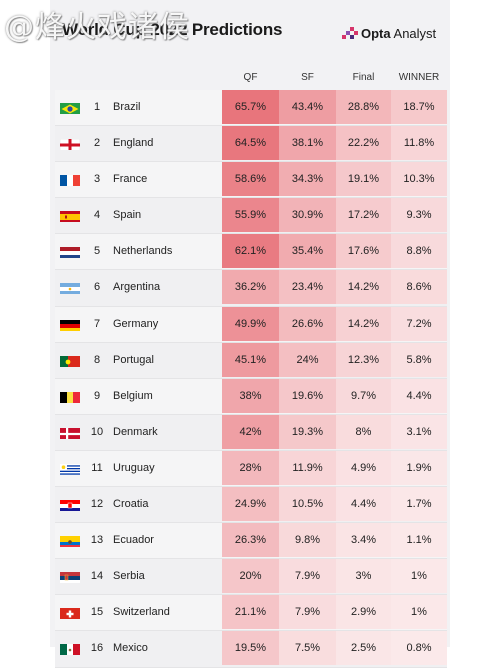 The height and width of the screenshot is (668, 500). Describe the element at coordinates (97, 143) in the screenshot. I see `rank-number: 2` at that location.